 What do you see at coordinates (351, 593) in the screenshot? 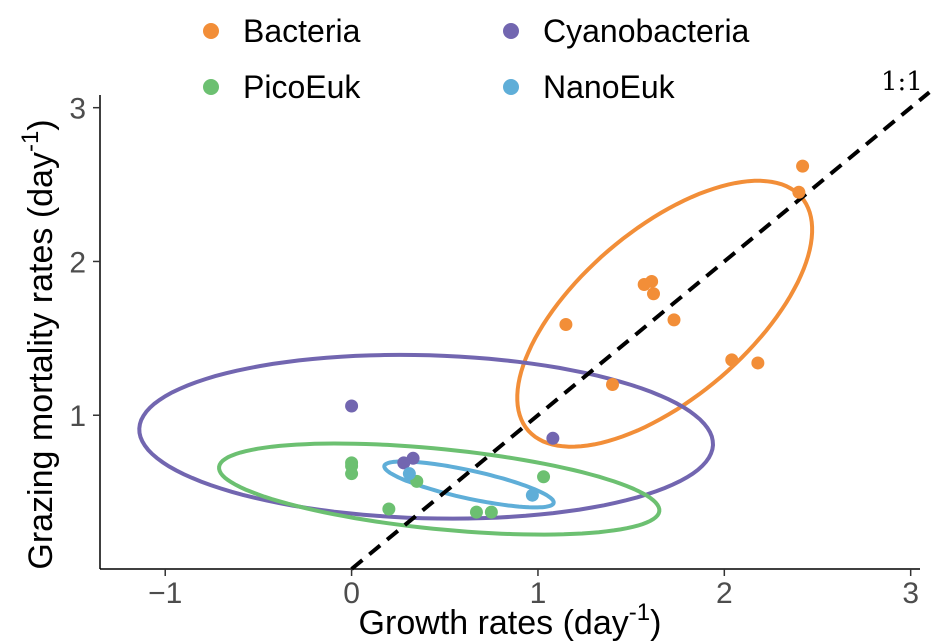
I see `x-tick-label: 0` at bounding box center [351, 593].